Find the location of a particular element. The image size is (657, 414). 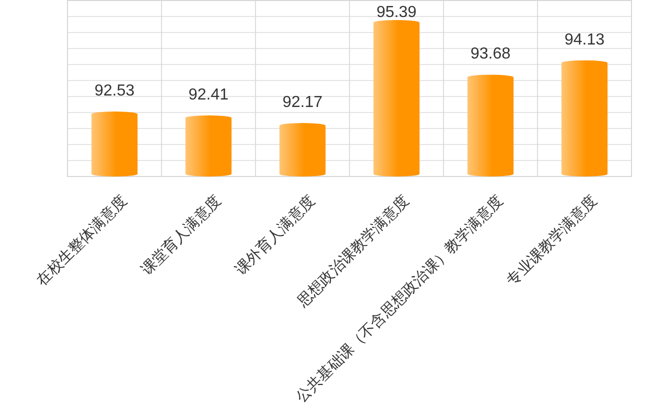

x-tick-label: 课堂育人满意度 is located at coordinates (180, 235).